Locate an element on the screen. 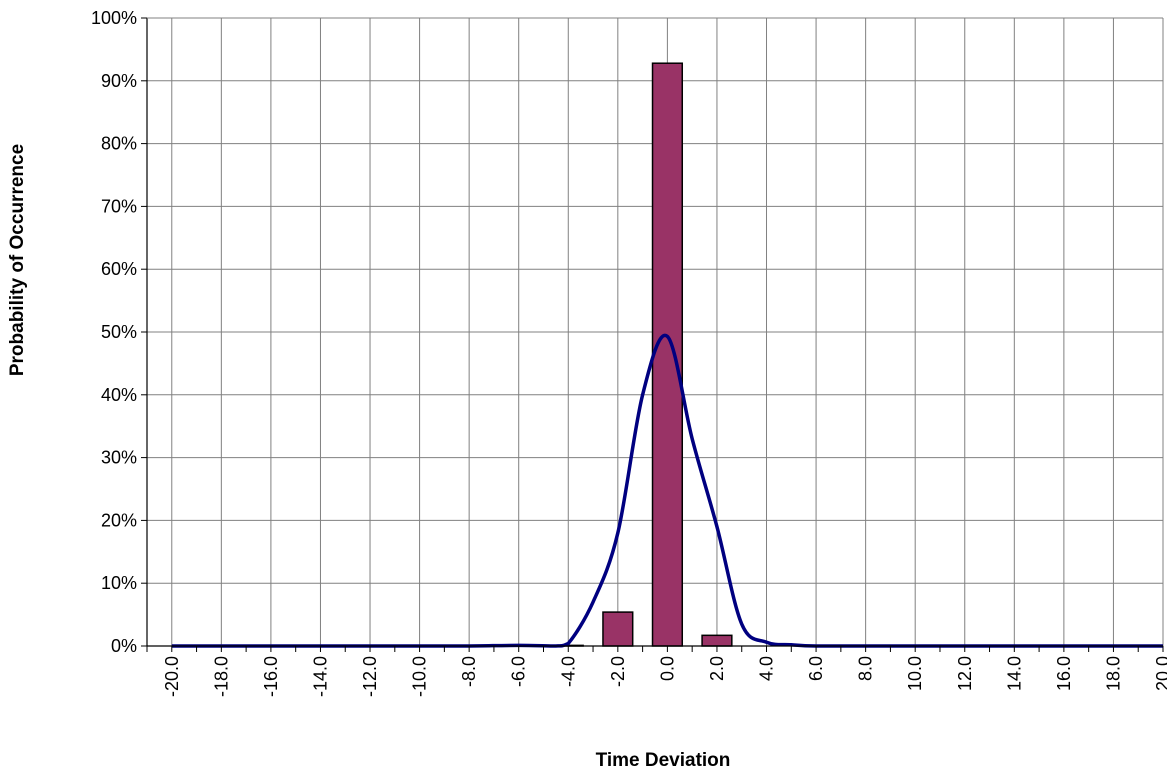 The height and width of the screenshot is (771, 1167). x-tick-label: 10.0 is located at coordinates (915, 673).